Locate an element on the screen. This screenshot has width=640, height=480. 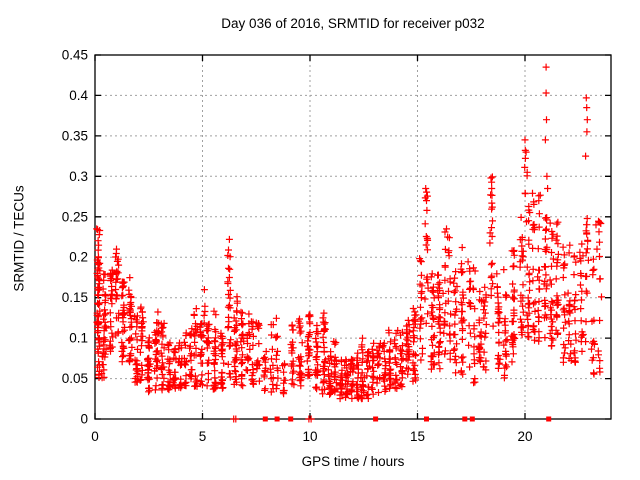
svg-text: 0.3 is located at coordinates (78, 176).